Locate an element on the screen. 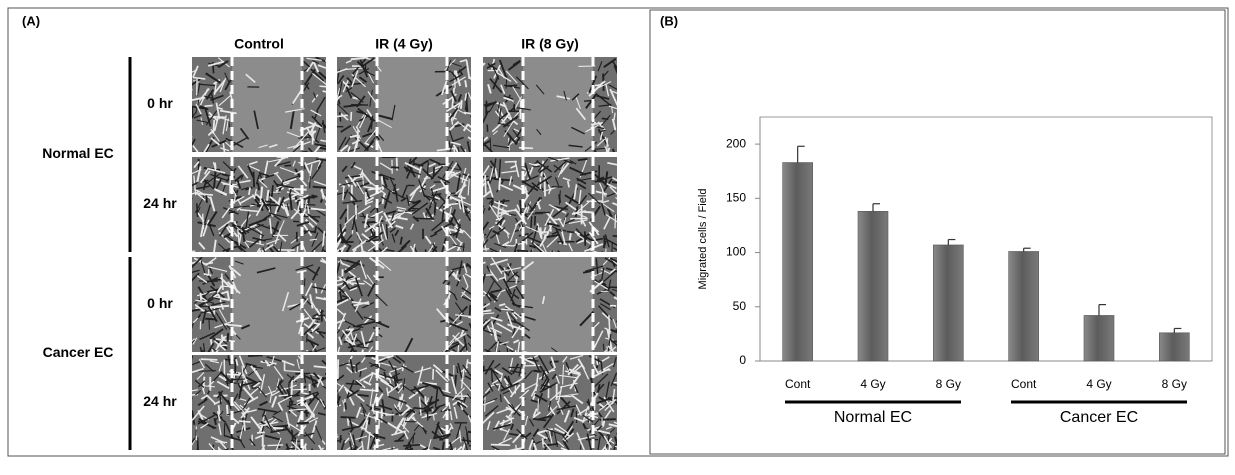 The image size is (1235, 475). panel-label: (B) is located at coordinates (669, 20).